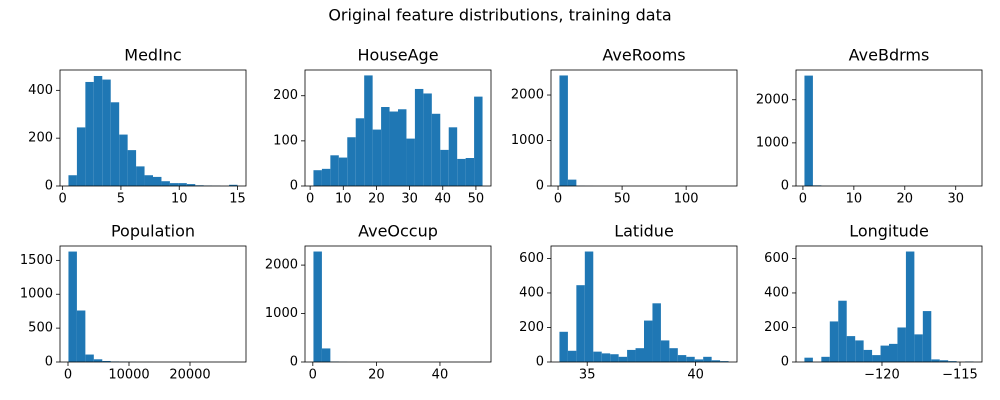 The height and width of the screenshot is (400, 1000). What do you see at coordinates (152, 55) in the screenshot?
I see `subplot-title: MedInc` at bounding box center [152, 55].